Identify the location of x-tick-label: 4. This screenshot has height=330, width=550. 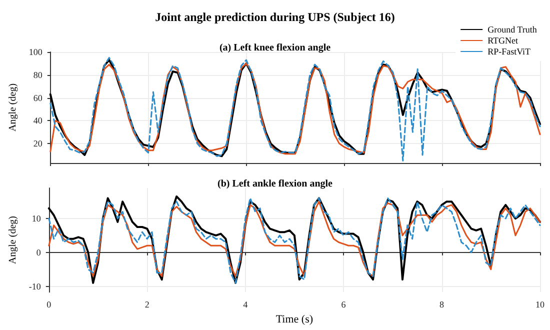
(245, 305).